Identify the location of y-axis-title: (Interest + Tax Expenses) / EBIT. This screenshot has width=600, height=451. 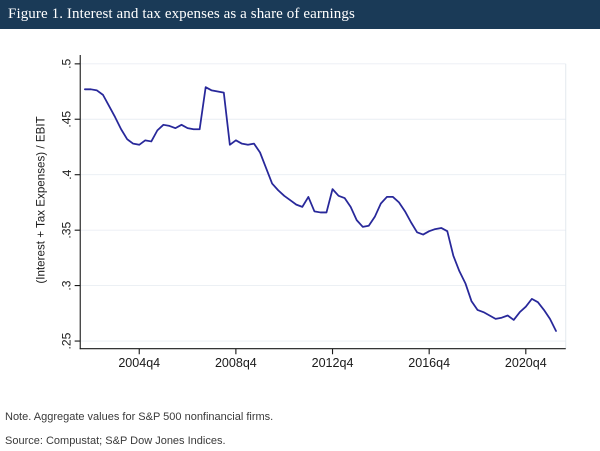
(40, 199).